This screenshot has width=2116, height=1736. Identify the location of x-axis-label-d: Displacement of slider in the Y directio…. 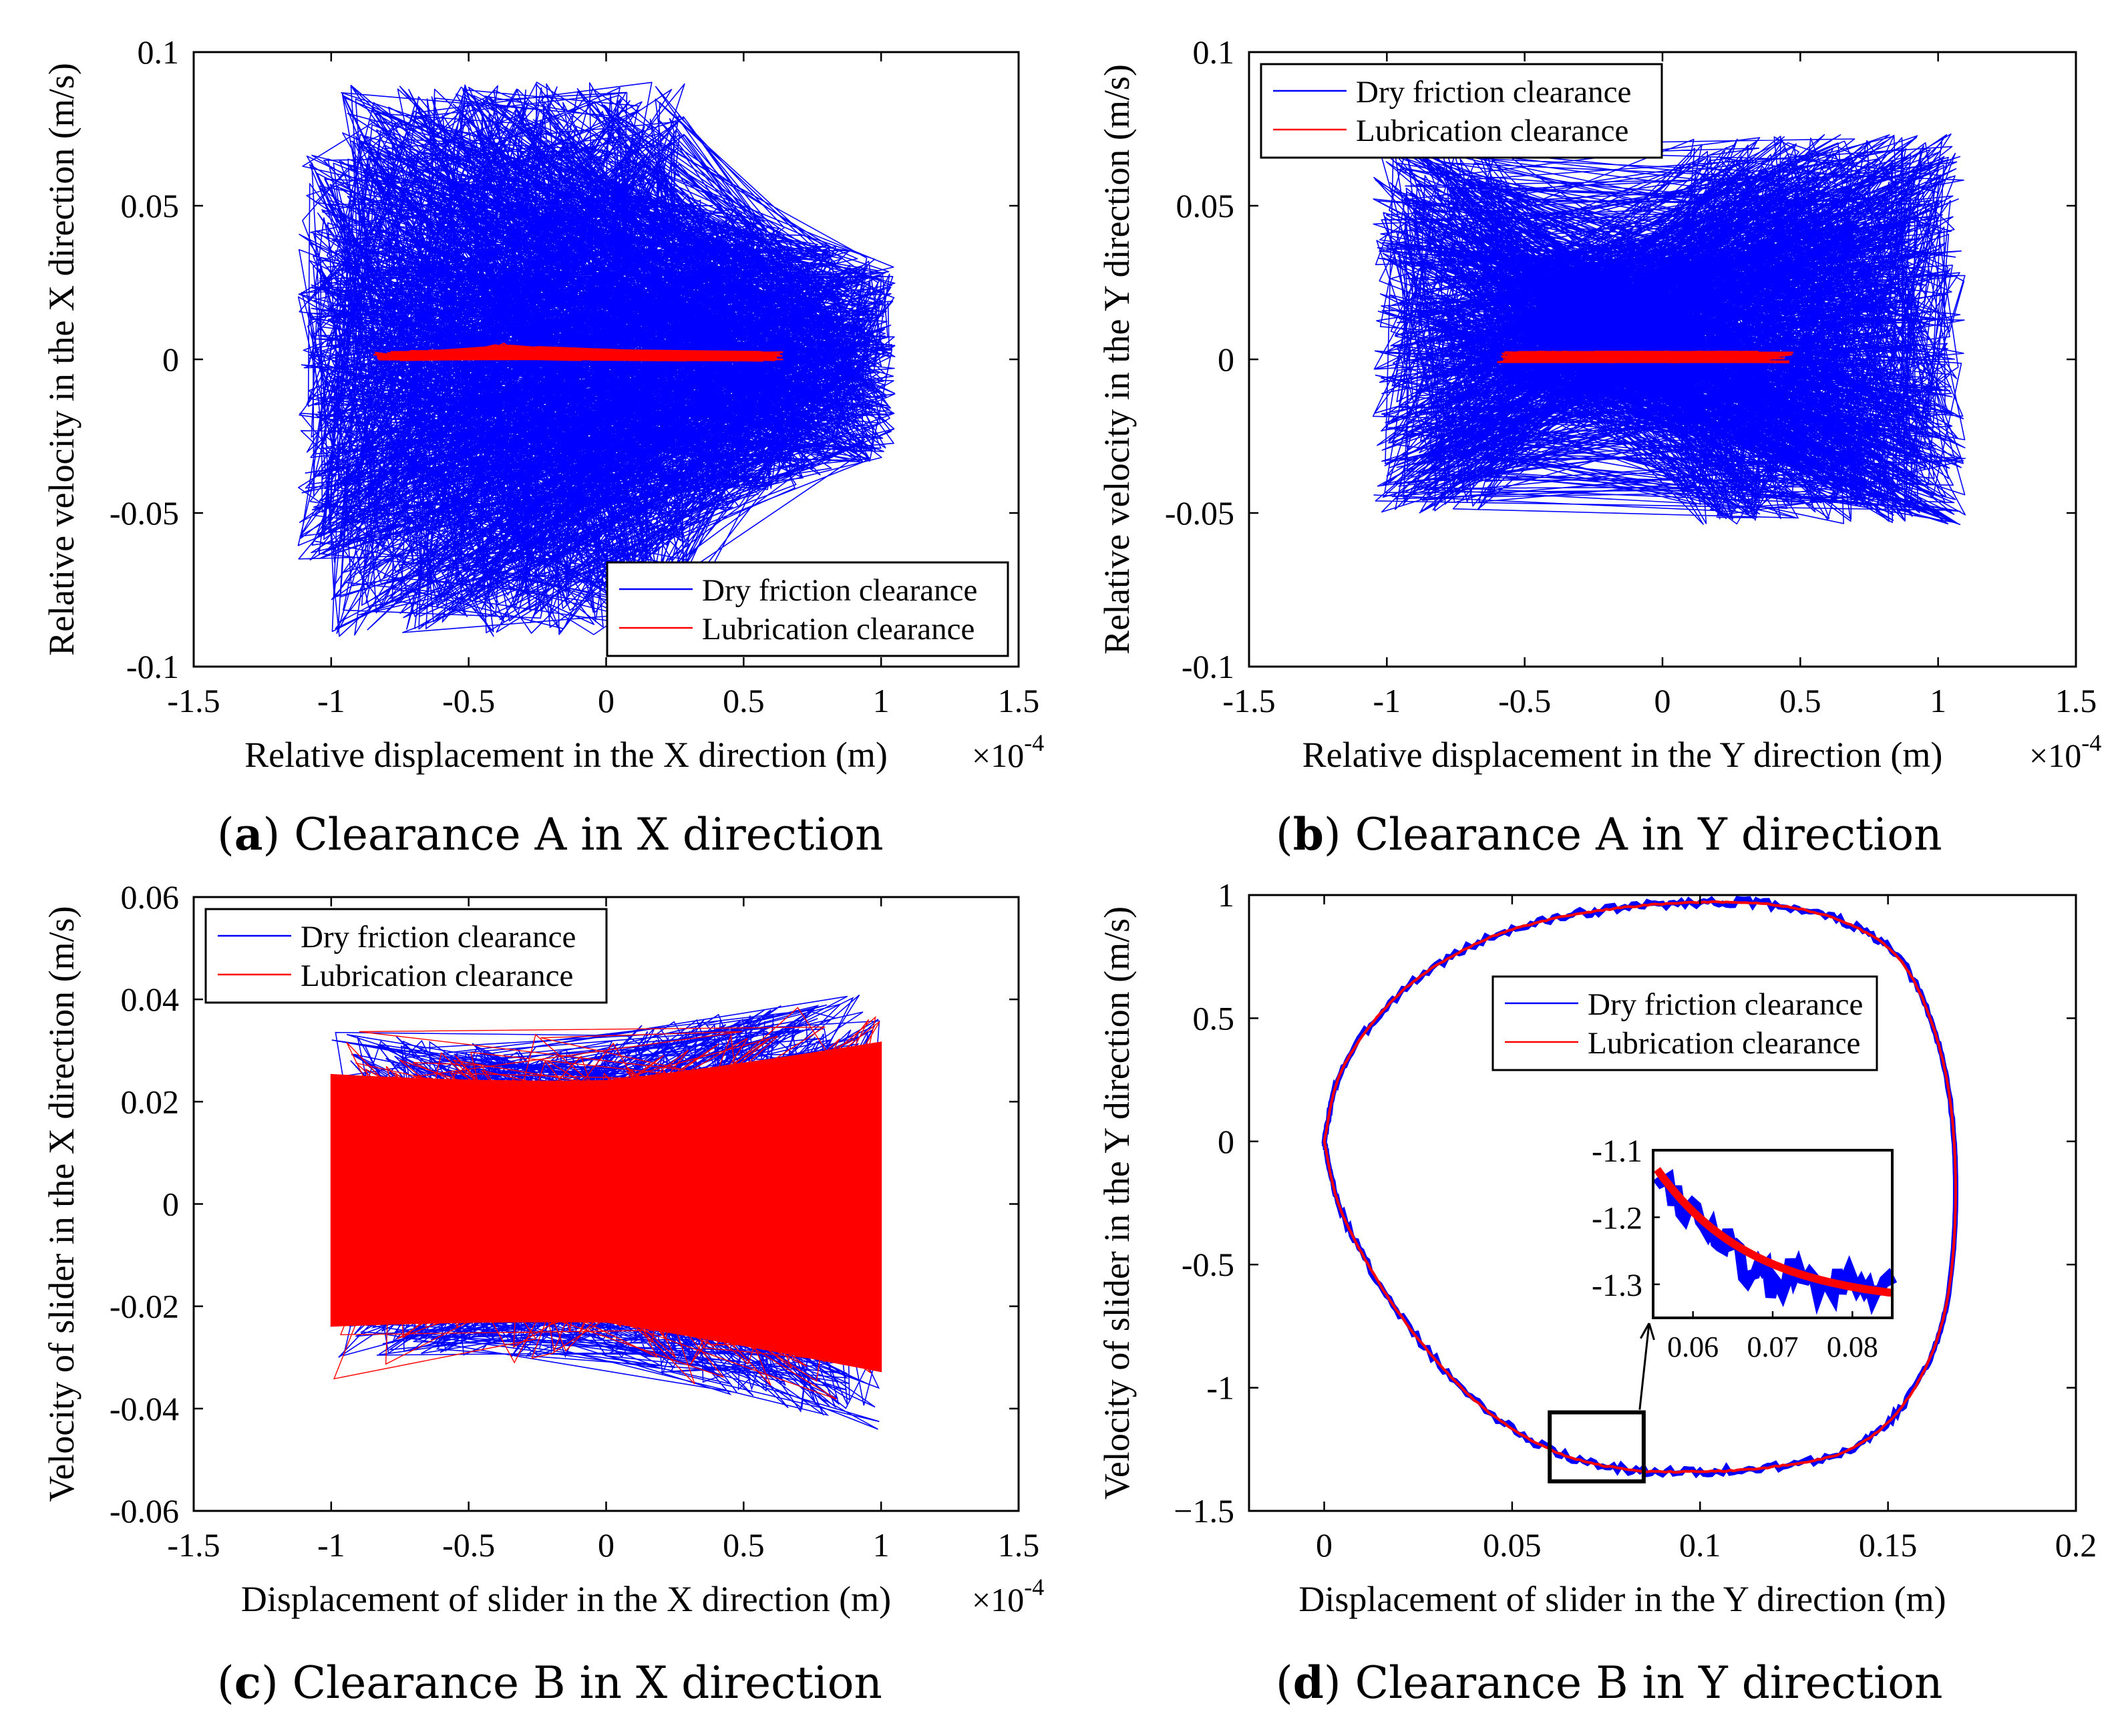
(1622, 1599).